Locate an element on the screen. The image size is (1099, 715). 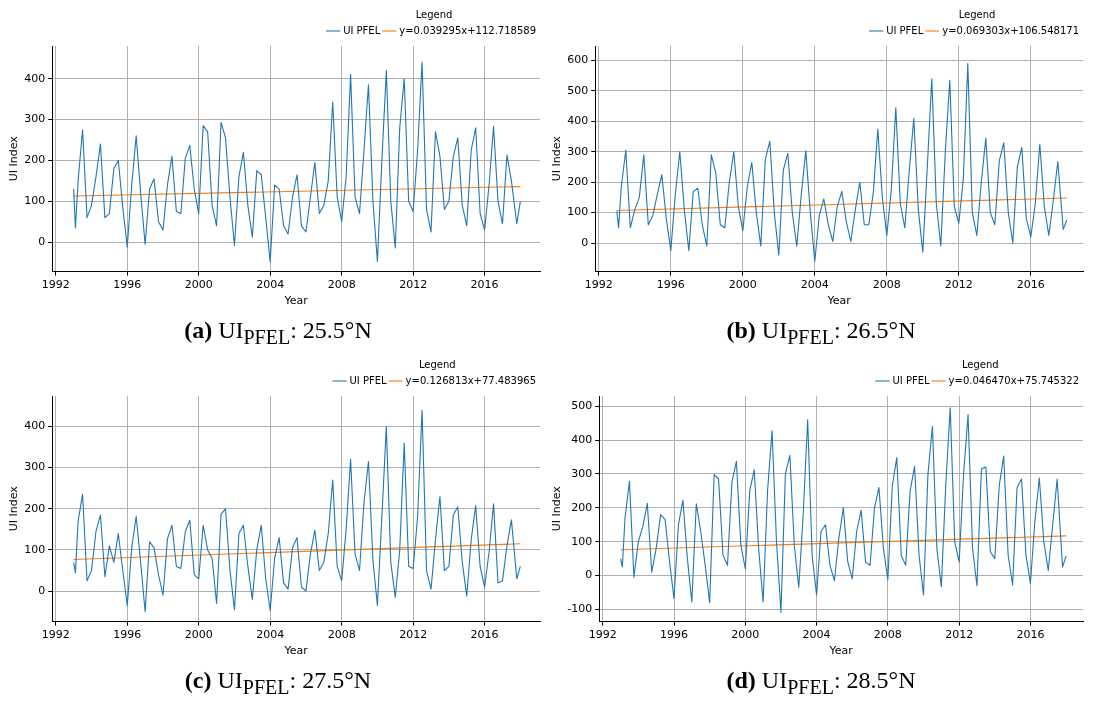
legend-label: y=0.046470x+75.745322 is located at coordinates (1013, 380).